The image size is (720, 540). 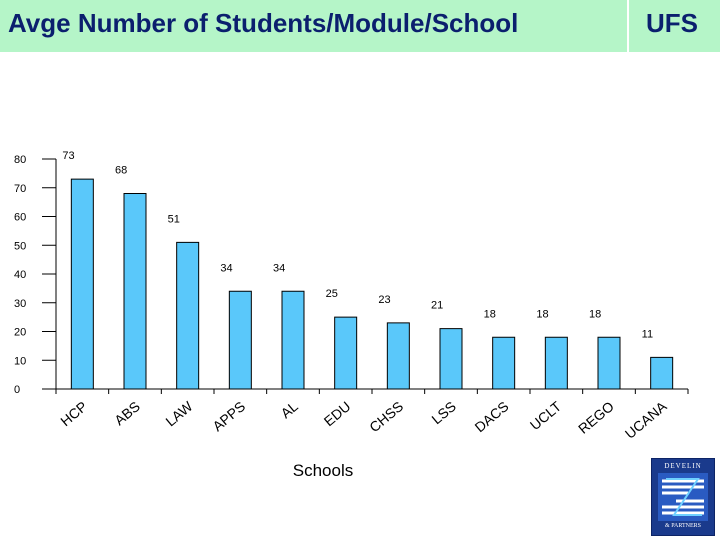 I want to click on x-category-label: REGO, so click(x=596, y=417).